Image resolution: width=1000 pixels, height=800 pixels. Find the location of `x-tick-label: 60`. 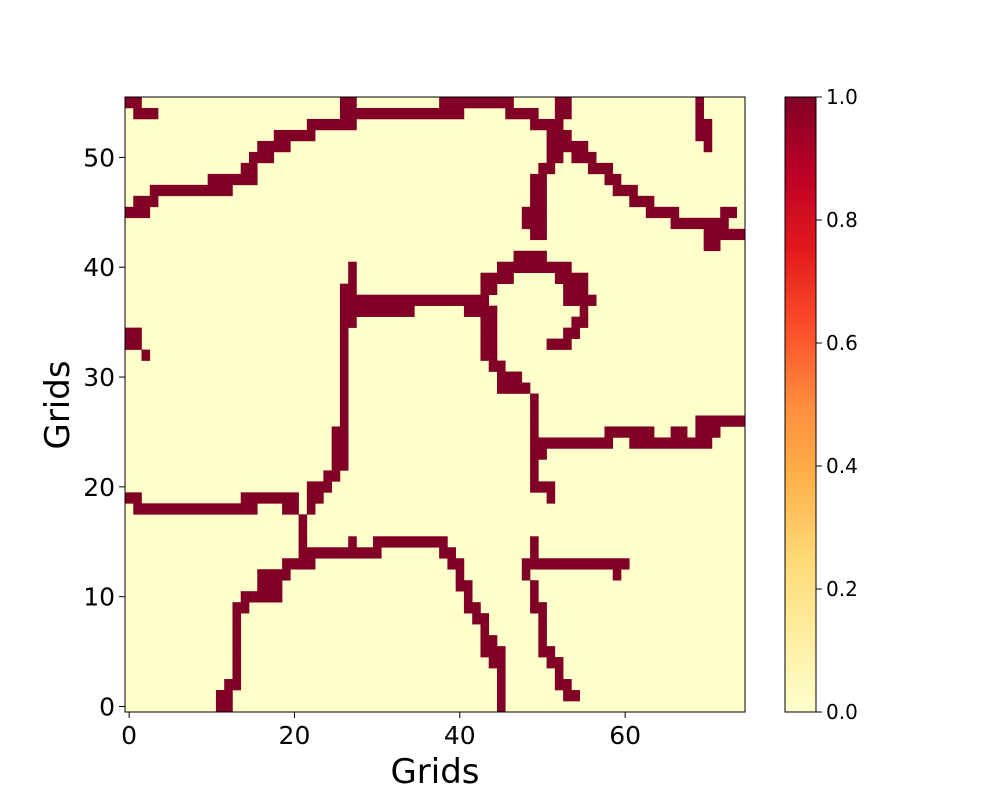

x-tick-label: 60 is located at coordinates (625, 735).